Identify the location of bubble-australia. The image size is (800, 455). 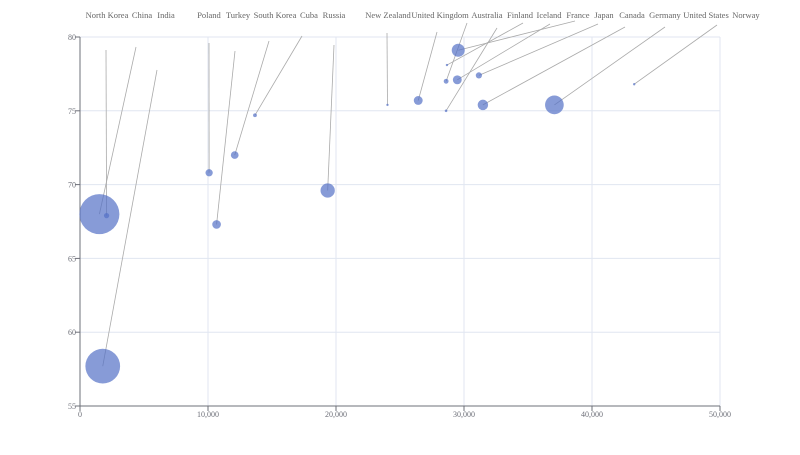
(446, 81).